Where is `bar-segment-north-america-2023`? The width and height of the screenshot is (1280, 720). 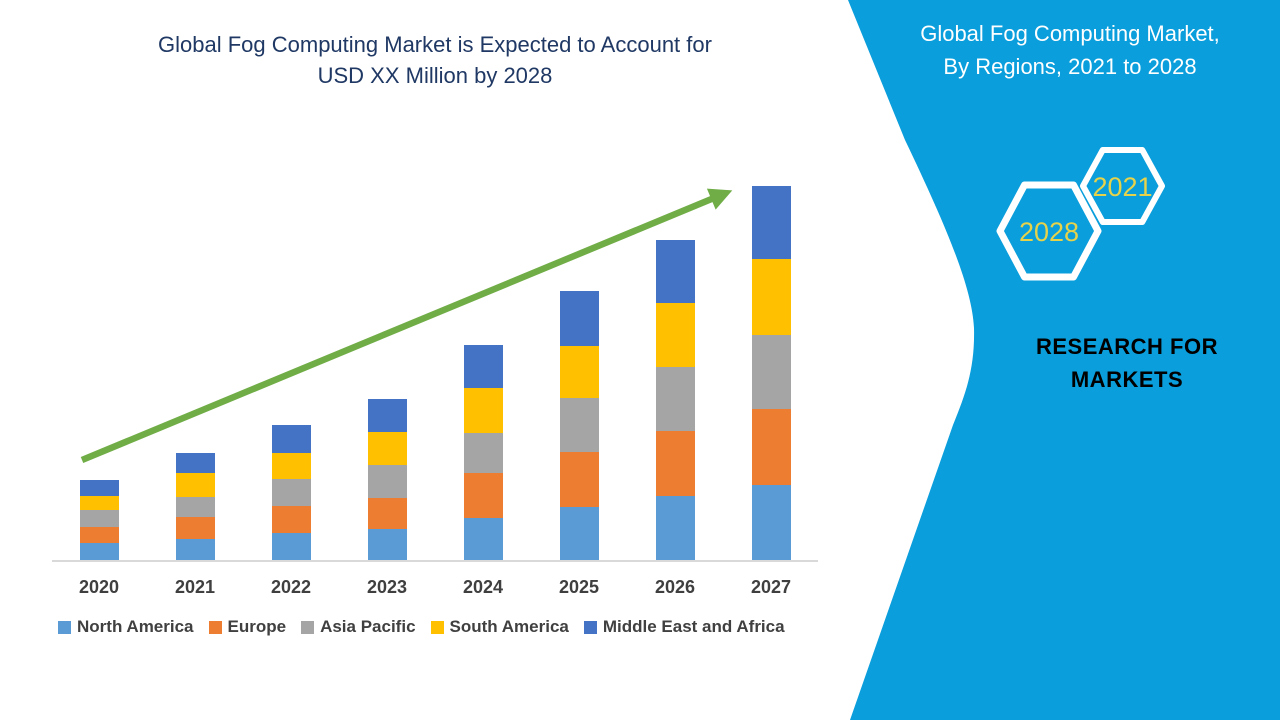 bar-segment-north-america-2023 is located at coordinates (387, 544).